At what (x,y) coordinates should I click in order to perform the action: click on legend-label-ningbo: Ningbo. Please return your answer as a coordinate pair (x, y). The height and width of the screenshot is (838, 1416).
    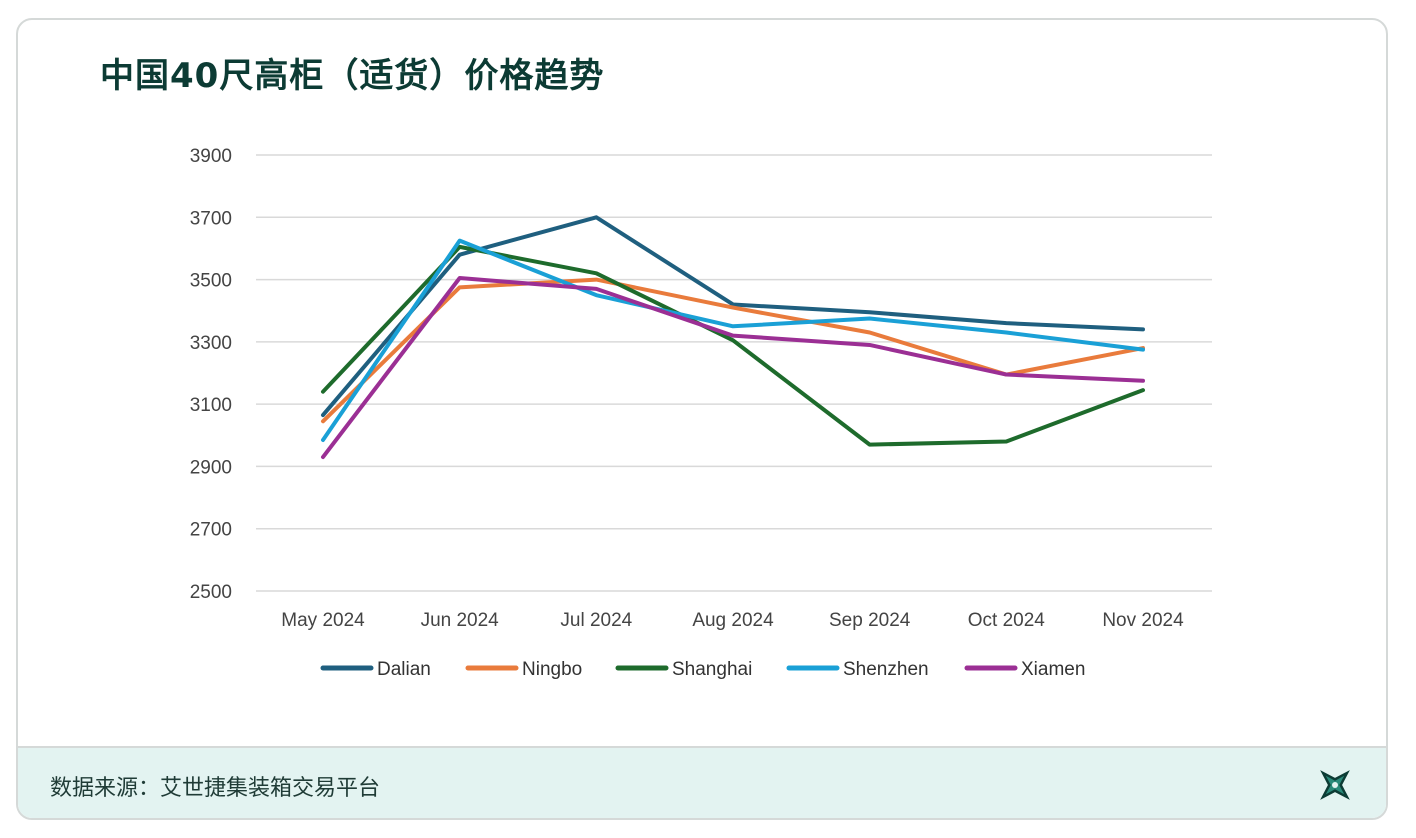
    Looking at the image, I should click on (552, 669).